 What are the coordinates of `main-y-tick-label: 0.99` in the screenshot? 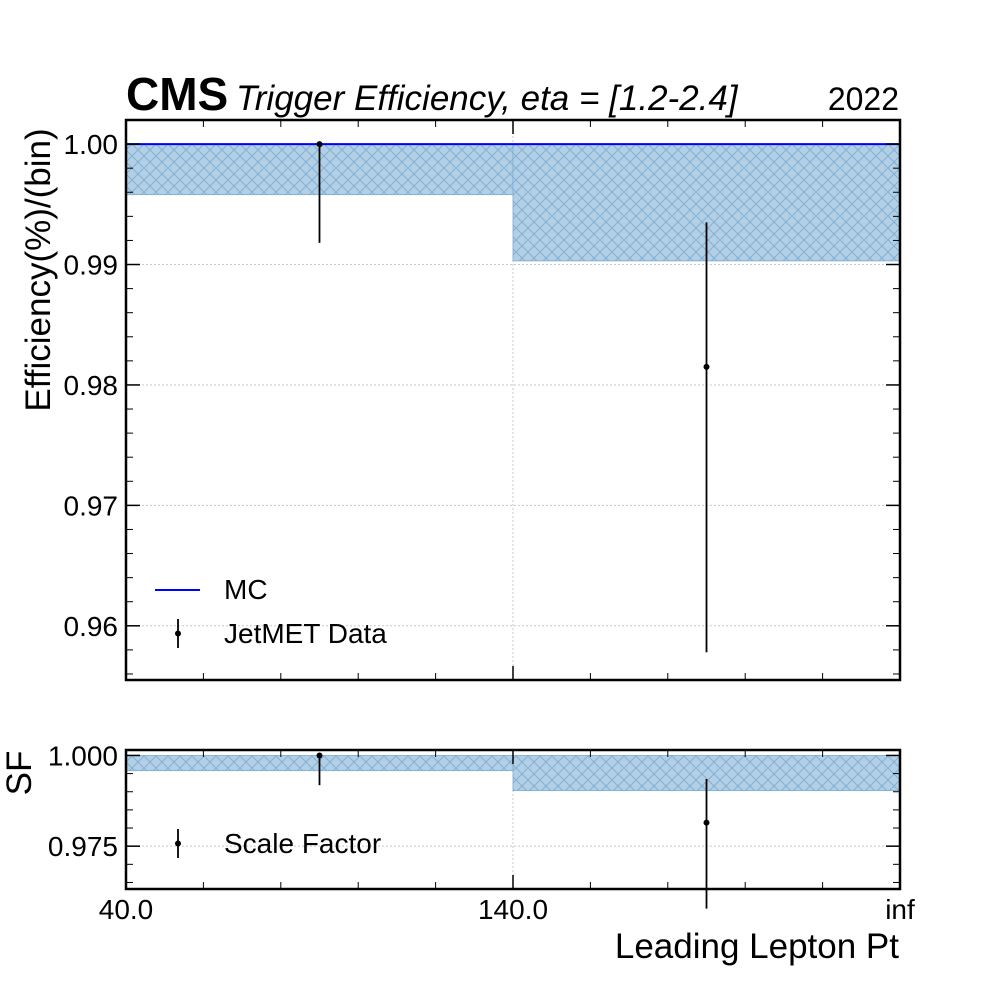 It's located at (91, 265).